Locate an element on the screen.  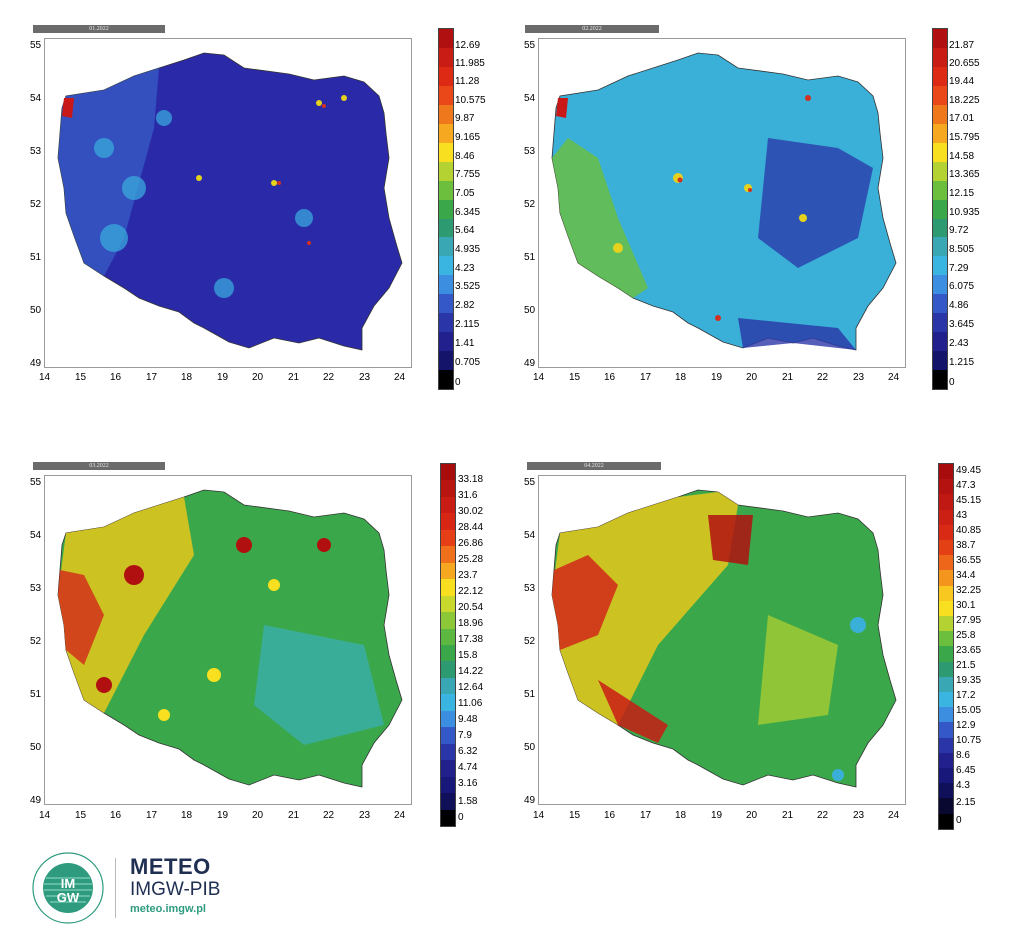
legend-label: 43 is located at coordinates (962, 515).